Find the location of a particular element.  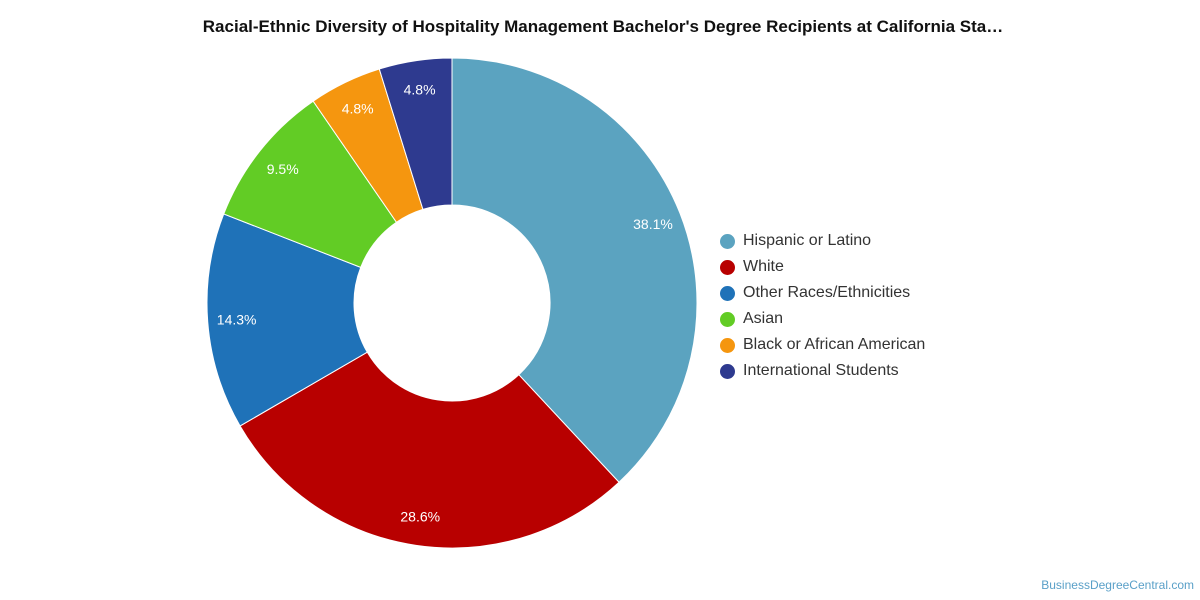

legend-item: Other Races/Ethnicities is located at coordinates (822, 293).